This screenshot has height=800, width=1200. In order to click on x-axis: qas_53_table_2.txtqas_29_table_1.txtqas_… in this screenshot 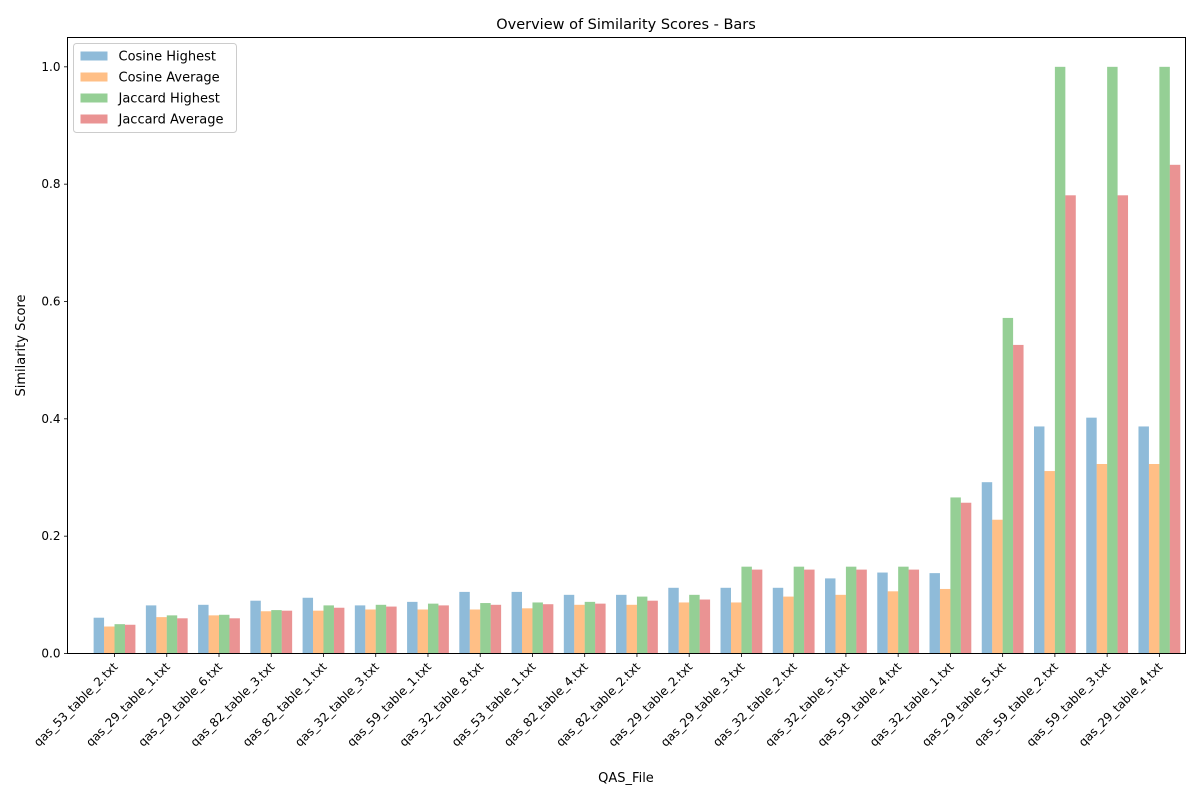, I will do `click(598, 701)`.